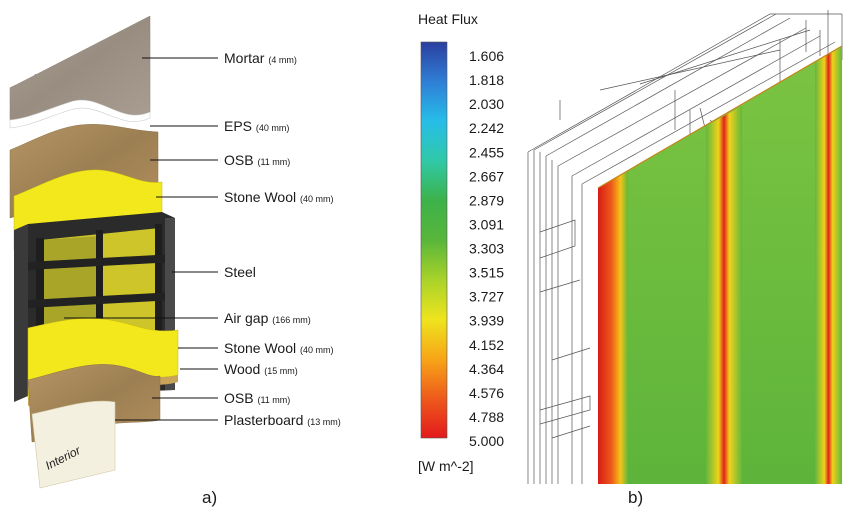 This screenshot has height=512, width=851. What do you see at coordinates (486, 321) in the screenshot?
I see `colorbar-tick-label: 3.939` at bounding box center [486, 321].